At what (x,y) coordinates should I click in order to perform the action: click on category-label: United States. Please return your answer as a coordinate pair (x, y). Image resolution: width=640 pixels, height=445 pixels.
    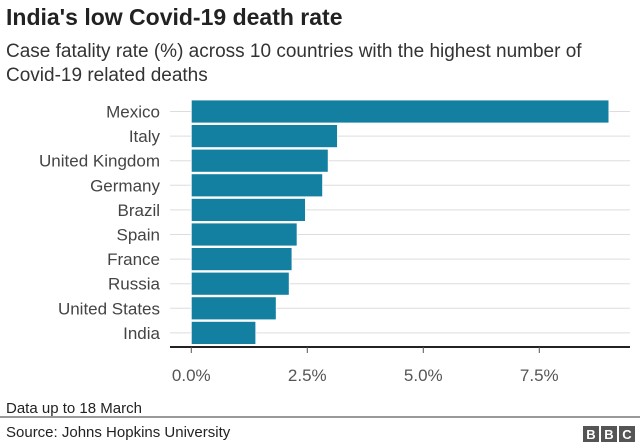
    Looking at the image, I should click on (109, 308).